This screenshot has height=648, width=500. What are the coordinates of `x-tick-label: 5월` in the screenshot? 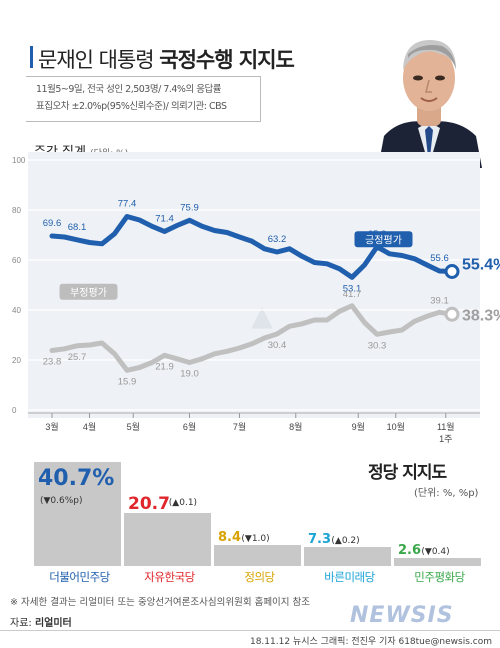 It's located at (133, 426).